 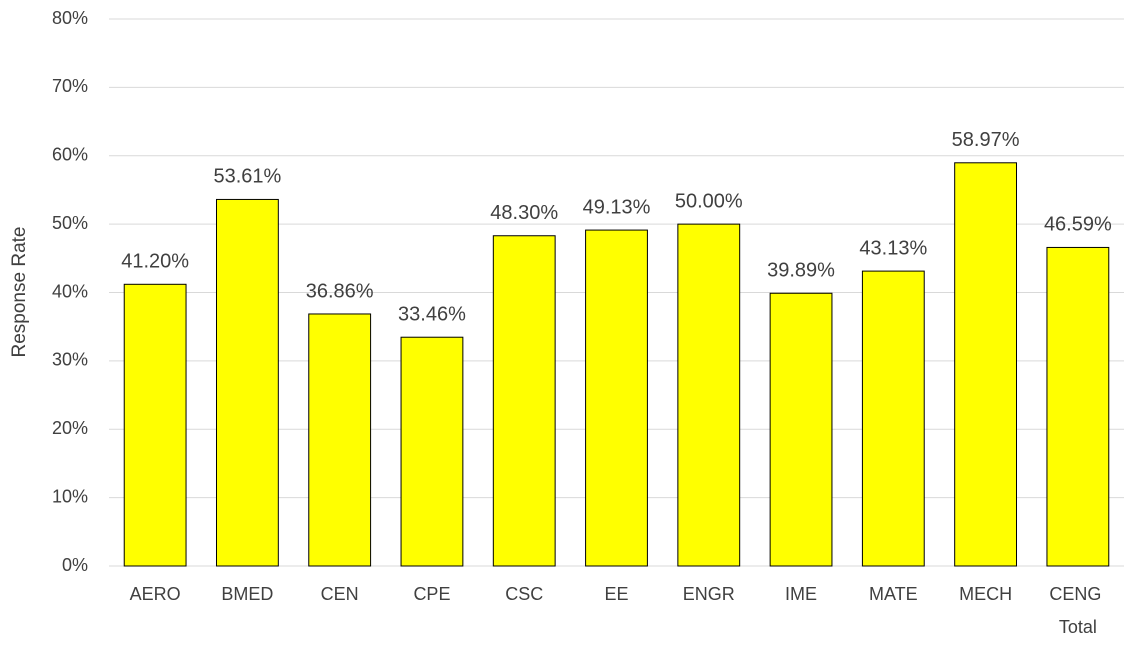 I want to click on value-label: 53.61%, so click(x=247, y=177).